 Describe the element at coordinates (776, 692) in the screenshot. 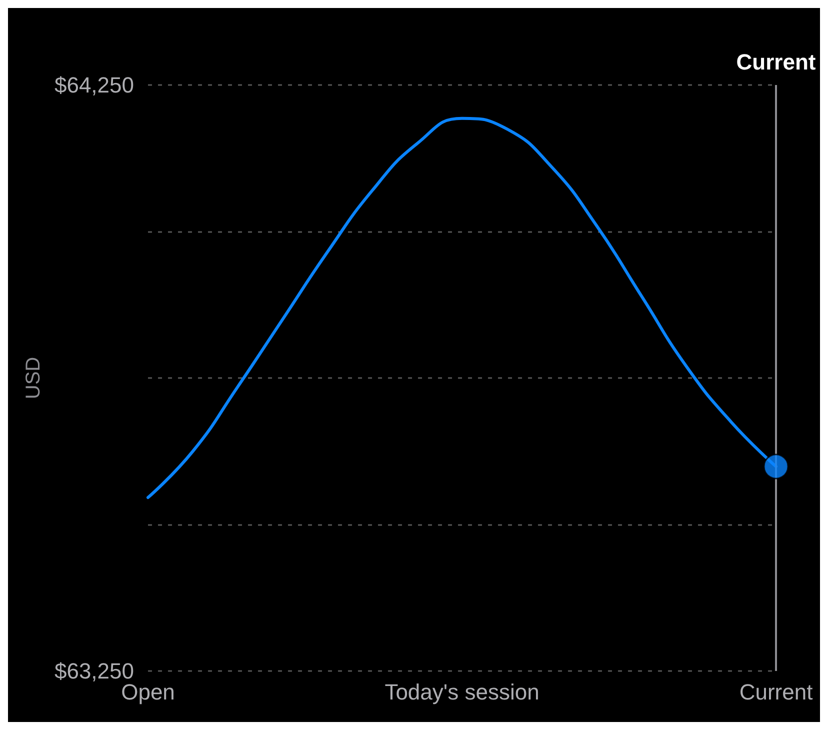

I see `x-tick-label: Current` at that location.